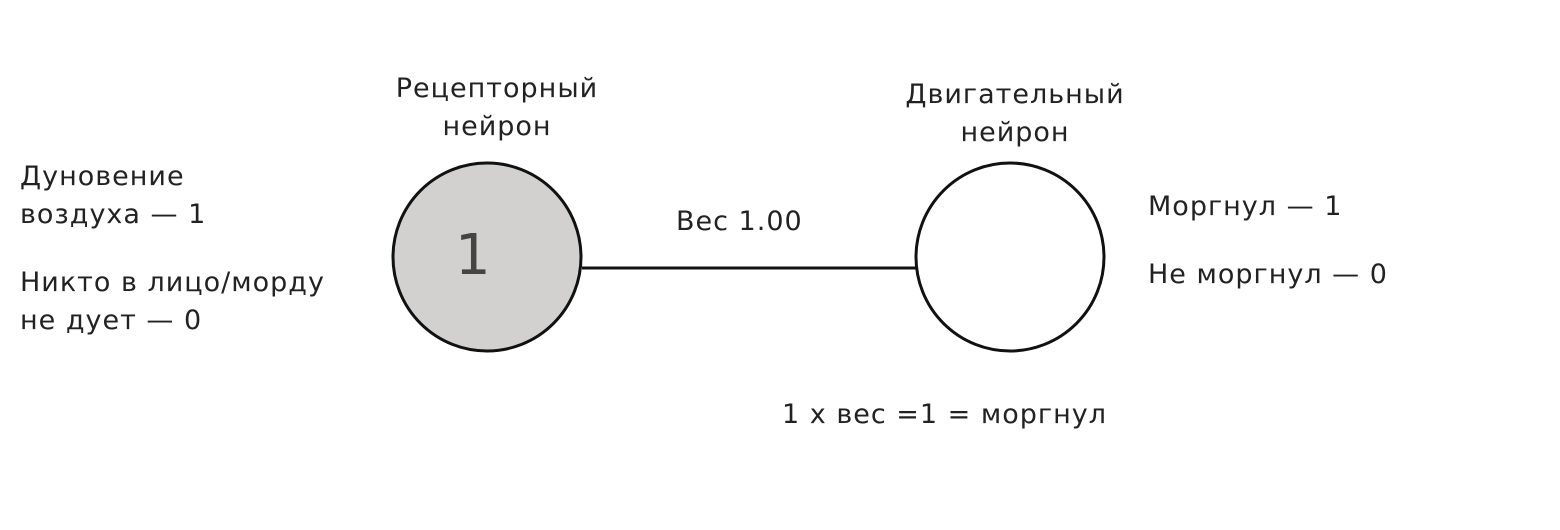  What do you see at coordinates (497, 126) in the screenshot?
I see `receptor-title-line2: нейрон` at bounding box center [497, 126].